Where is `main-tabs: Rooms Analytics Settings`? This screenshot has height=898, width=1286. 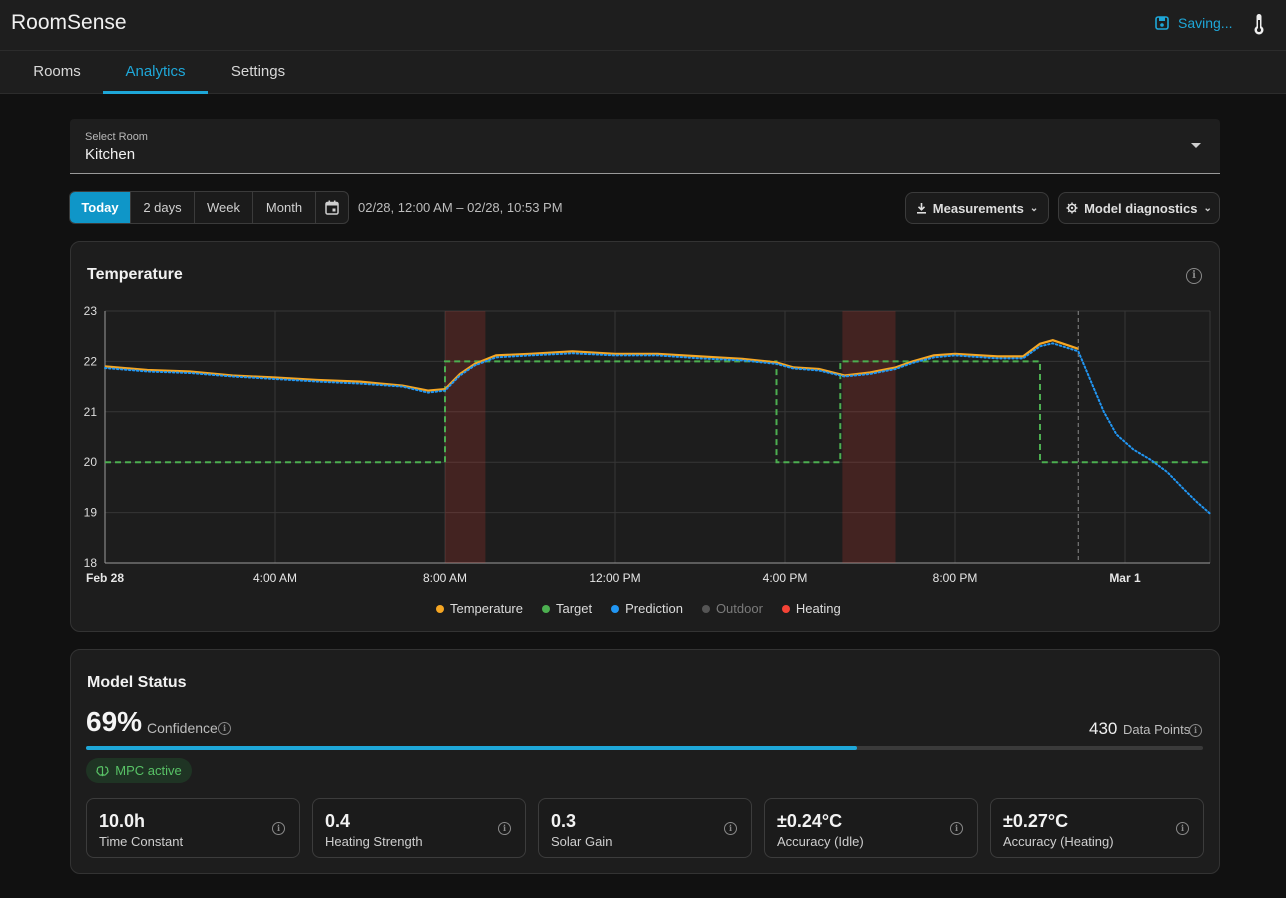 main-tabs: Rooms Analytics Settings is located at coordinates (643, 72).